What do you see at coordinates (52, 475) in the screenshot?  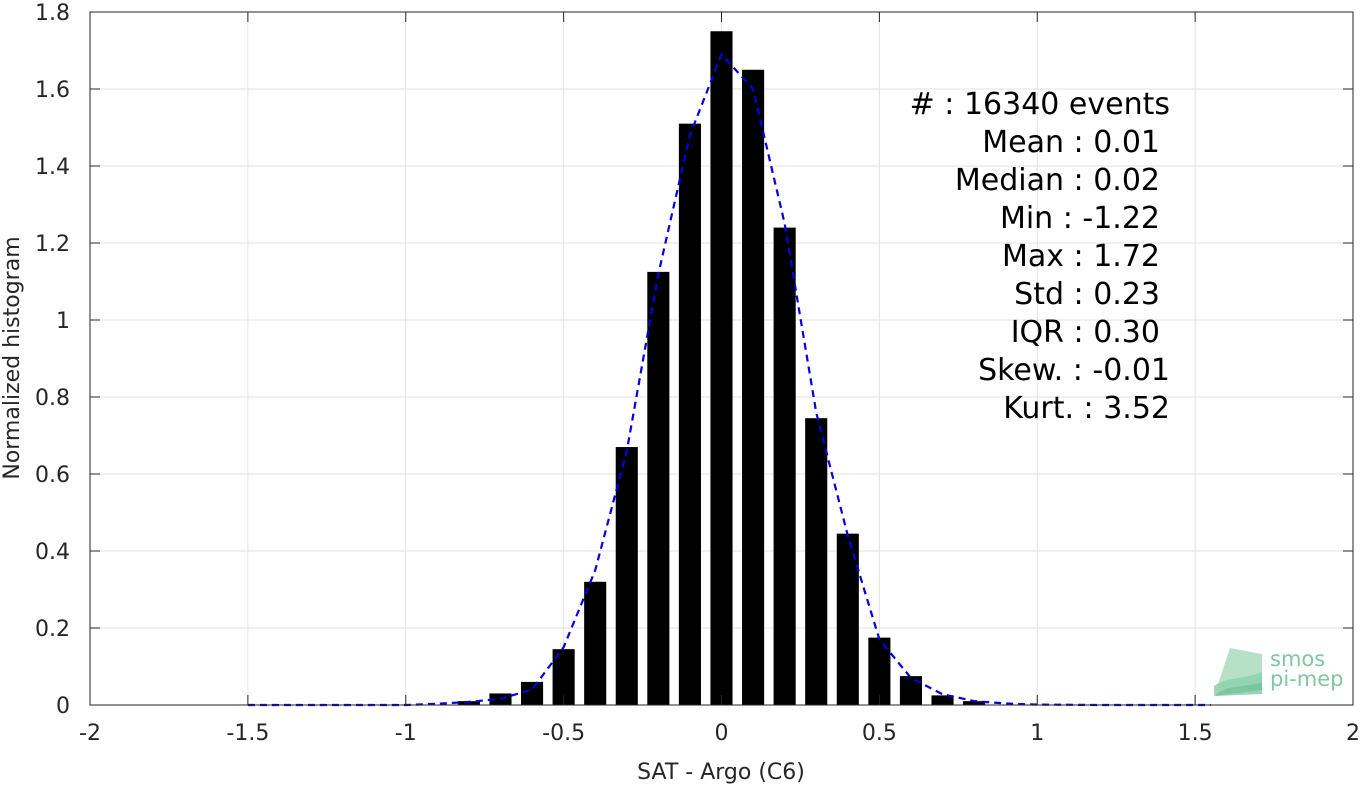 I see `y-tick-label: 0.6` at bounding box center [52, 475].